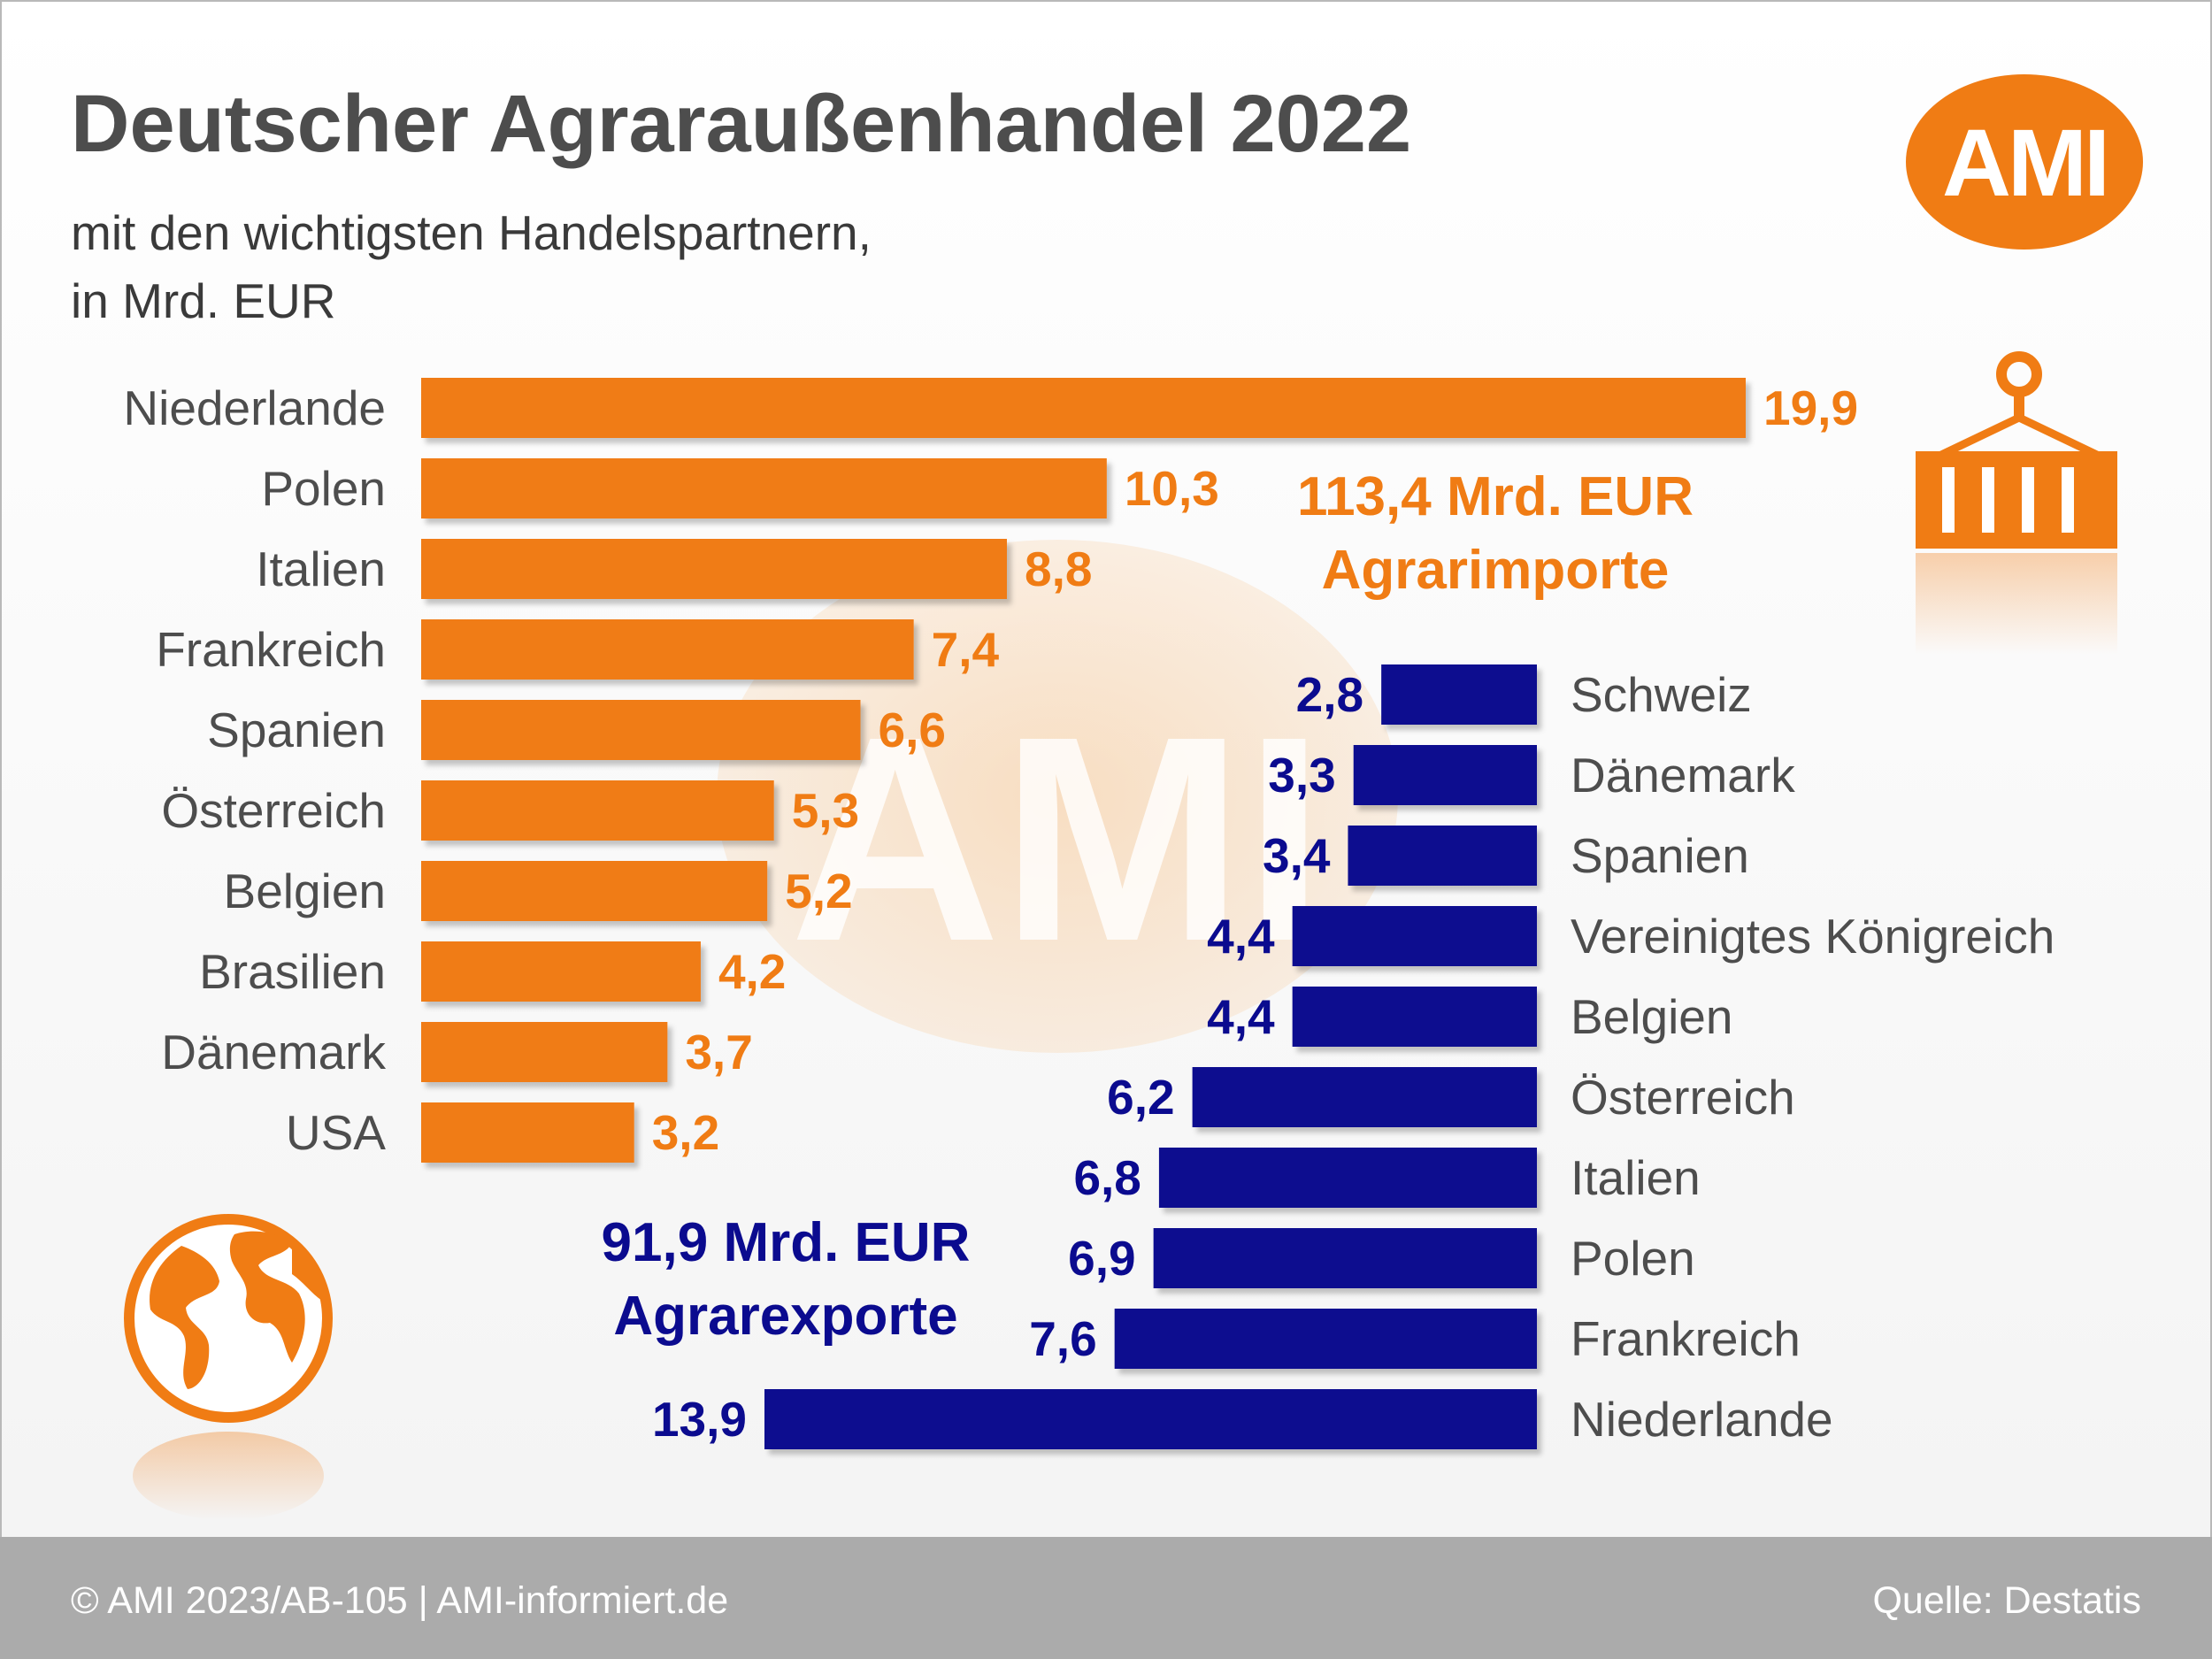  Describe the element at coordinates (274, 1052) in the screenshot. I see `import-category-label: Dänemark` at that location.